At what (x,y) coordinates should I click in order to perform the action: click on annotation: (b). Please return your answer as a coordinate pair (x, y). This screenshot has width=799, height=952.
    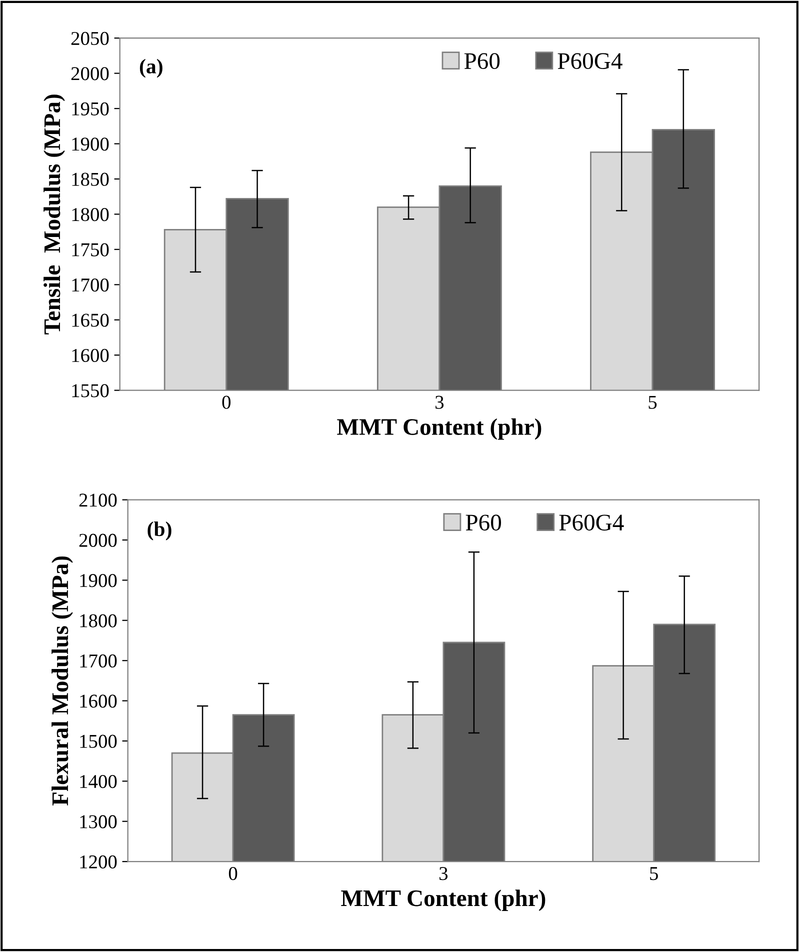
    Looking at the image, I should click on (160, 531).